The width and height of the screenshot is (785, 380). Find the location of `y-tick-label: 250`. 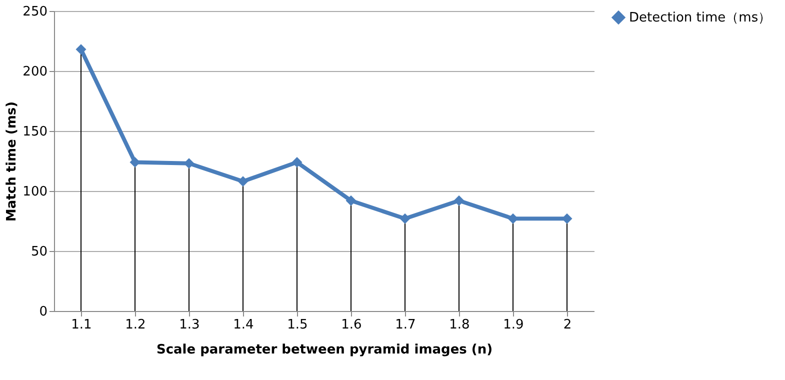

y-tick-label: 250 is located at coordinates (35, 12).